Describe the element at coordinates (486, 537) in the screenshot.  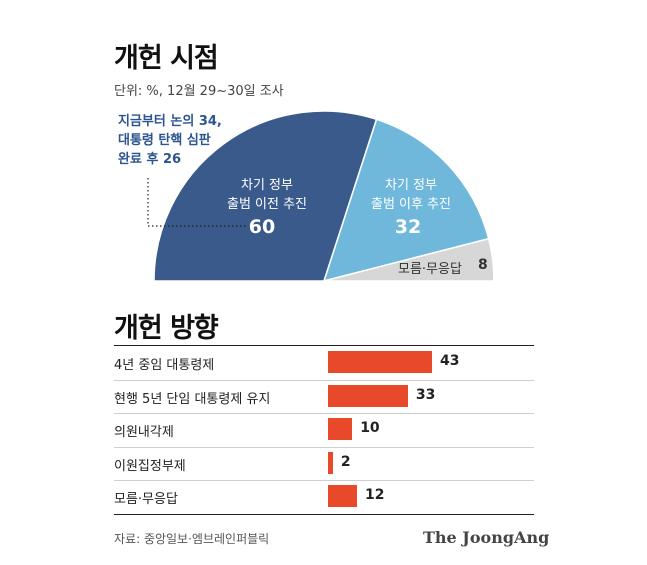
I see `joongang-logo: The JoongAng` at that location.